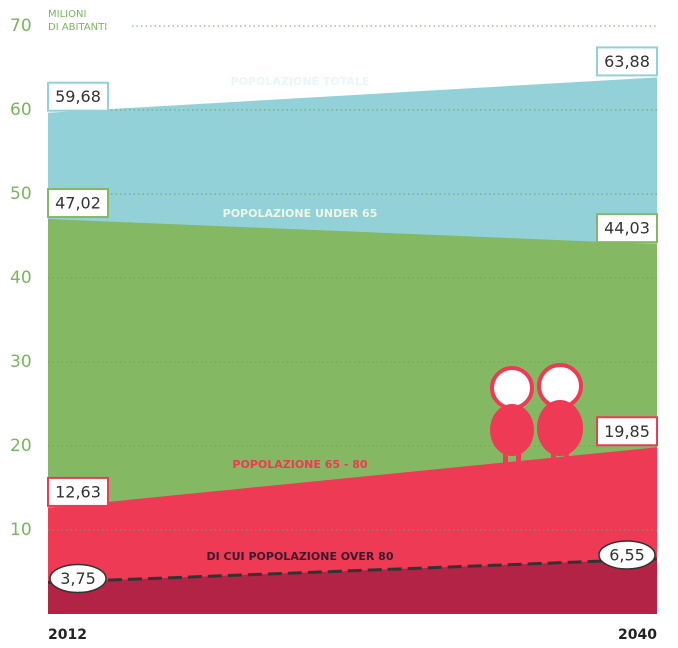  I want to click on series-line, so click(352, 570).